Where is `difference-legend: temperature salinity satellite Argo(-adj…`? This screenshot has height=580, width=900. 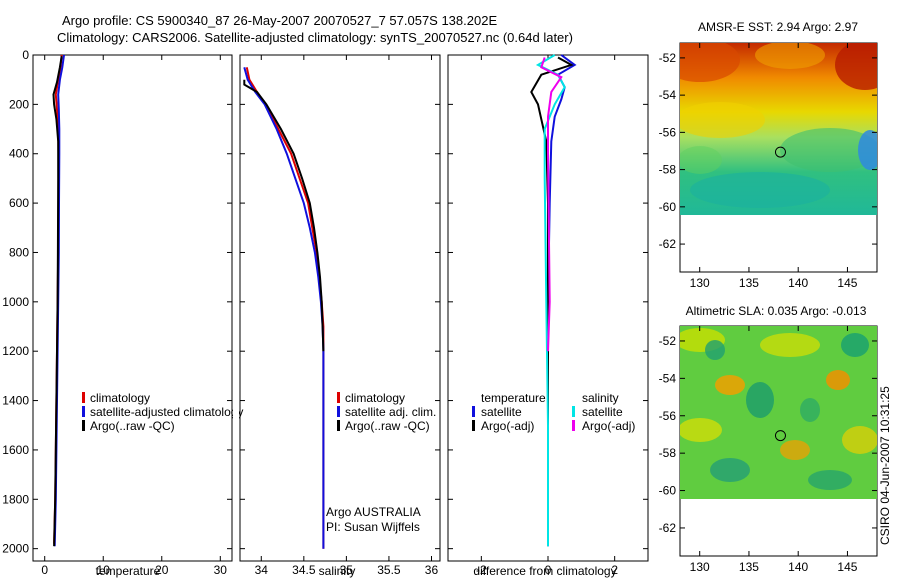 difference-legend: temperature salinity satellite Argo(-adj… is located at coordinates (553, 412).